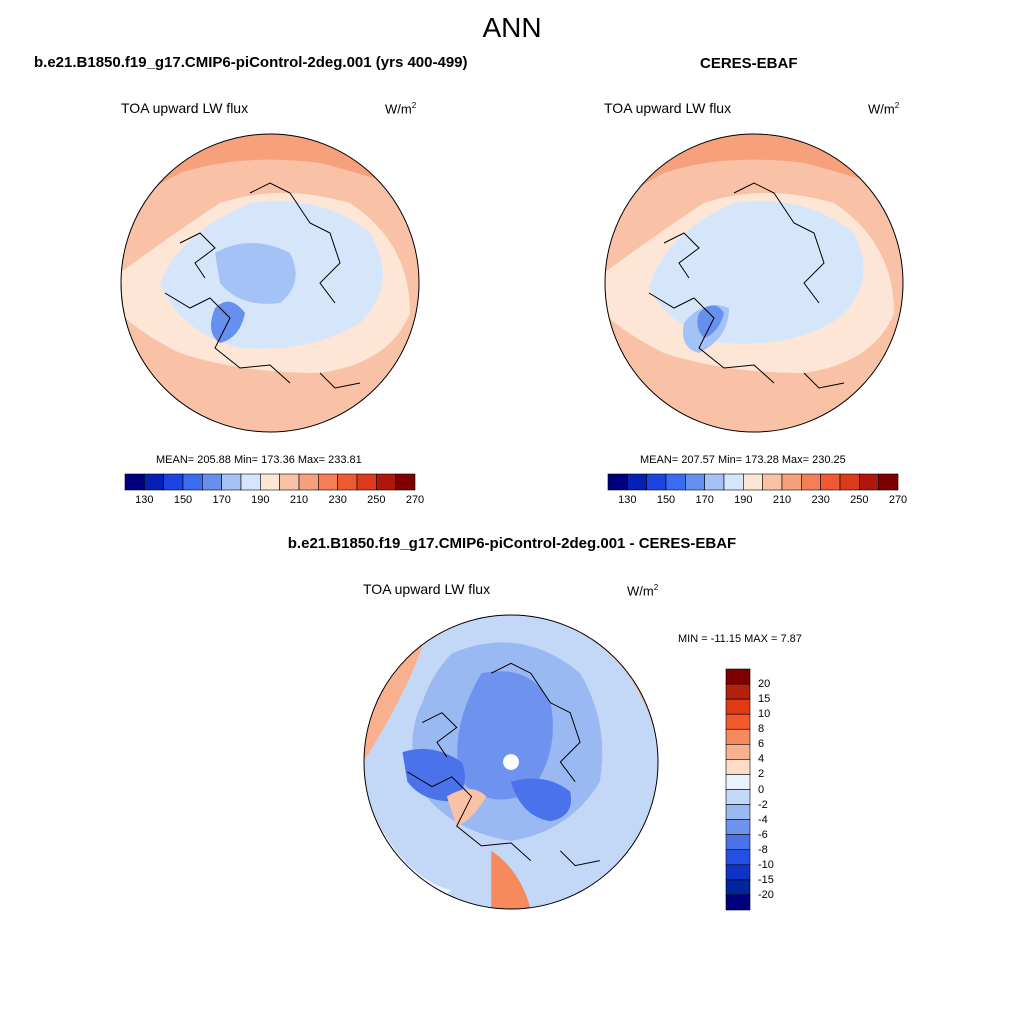 The height and width of the screenshot is (1024, 1024). I want to click on panel1-units: W/m2, so click(401, 109).